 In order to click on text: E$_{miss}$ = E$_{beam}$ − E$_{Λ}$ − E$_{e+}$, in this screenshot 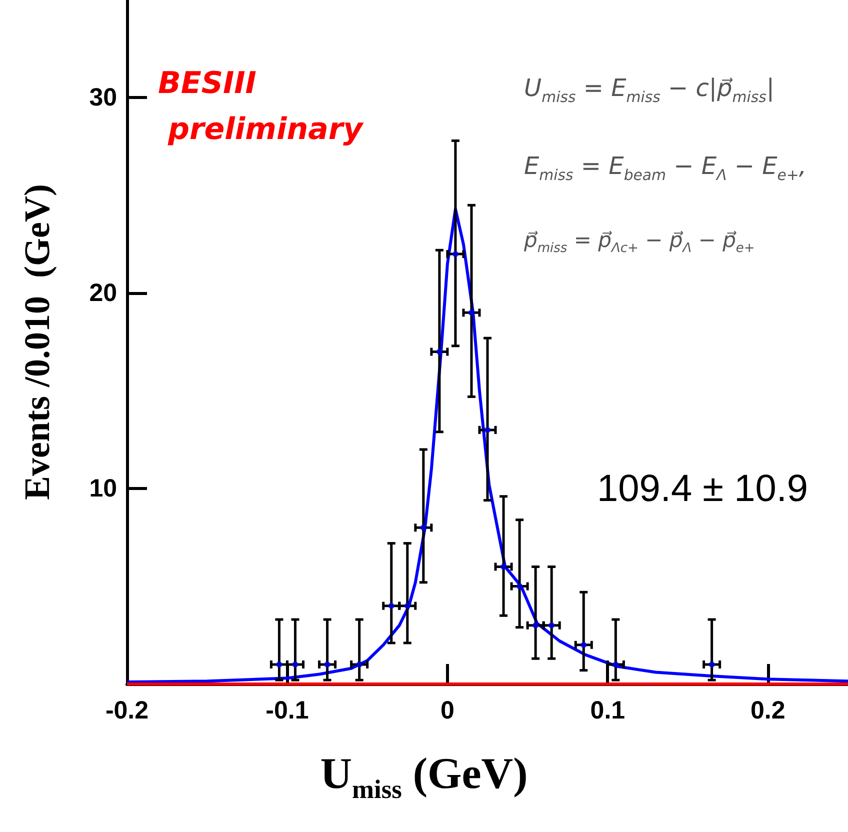, I will do `click(665, 168)`.